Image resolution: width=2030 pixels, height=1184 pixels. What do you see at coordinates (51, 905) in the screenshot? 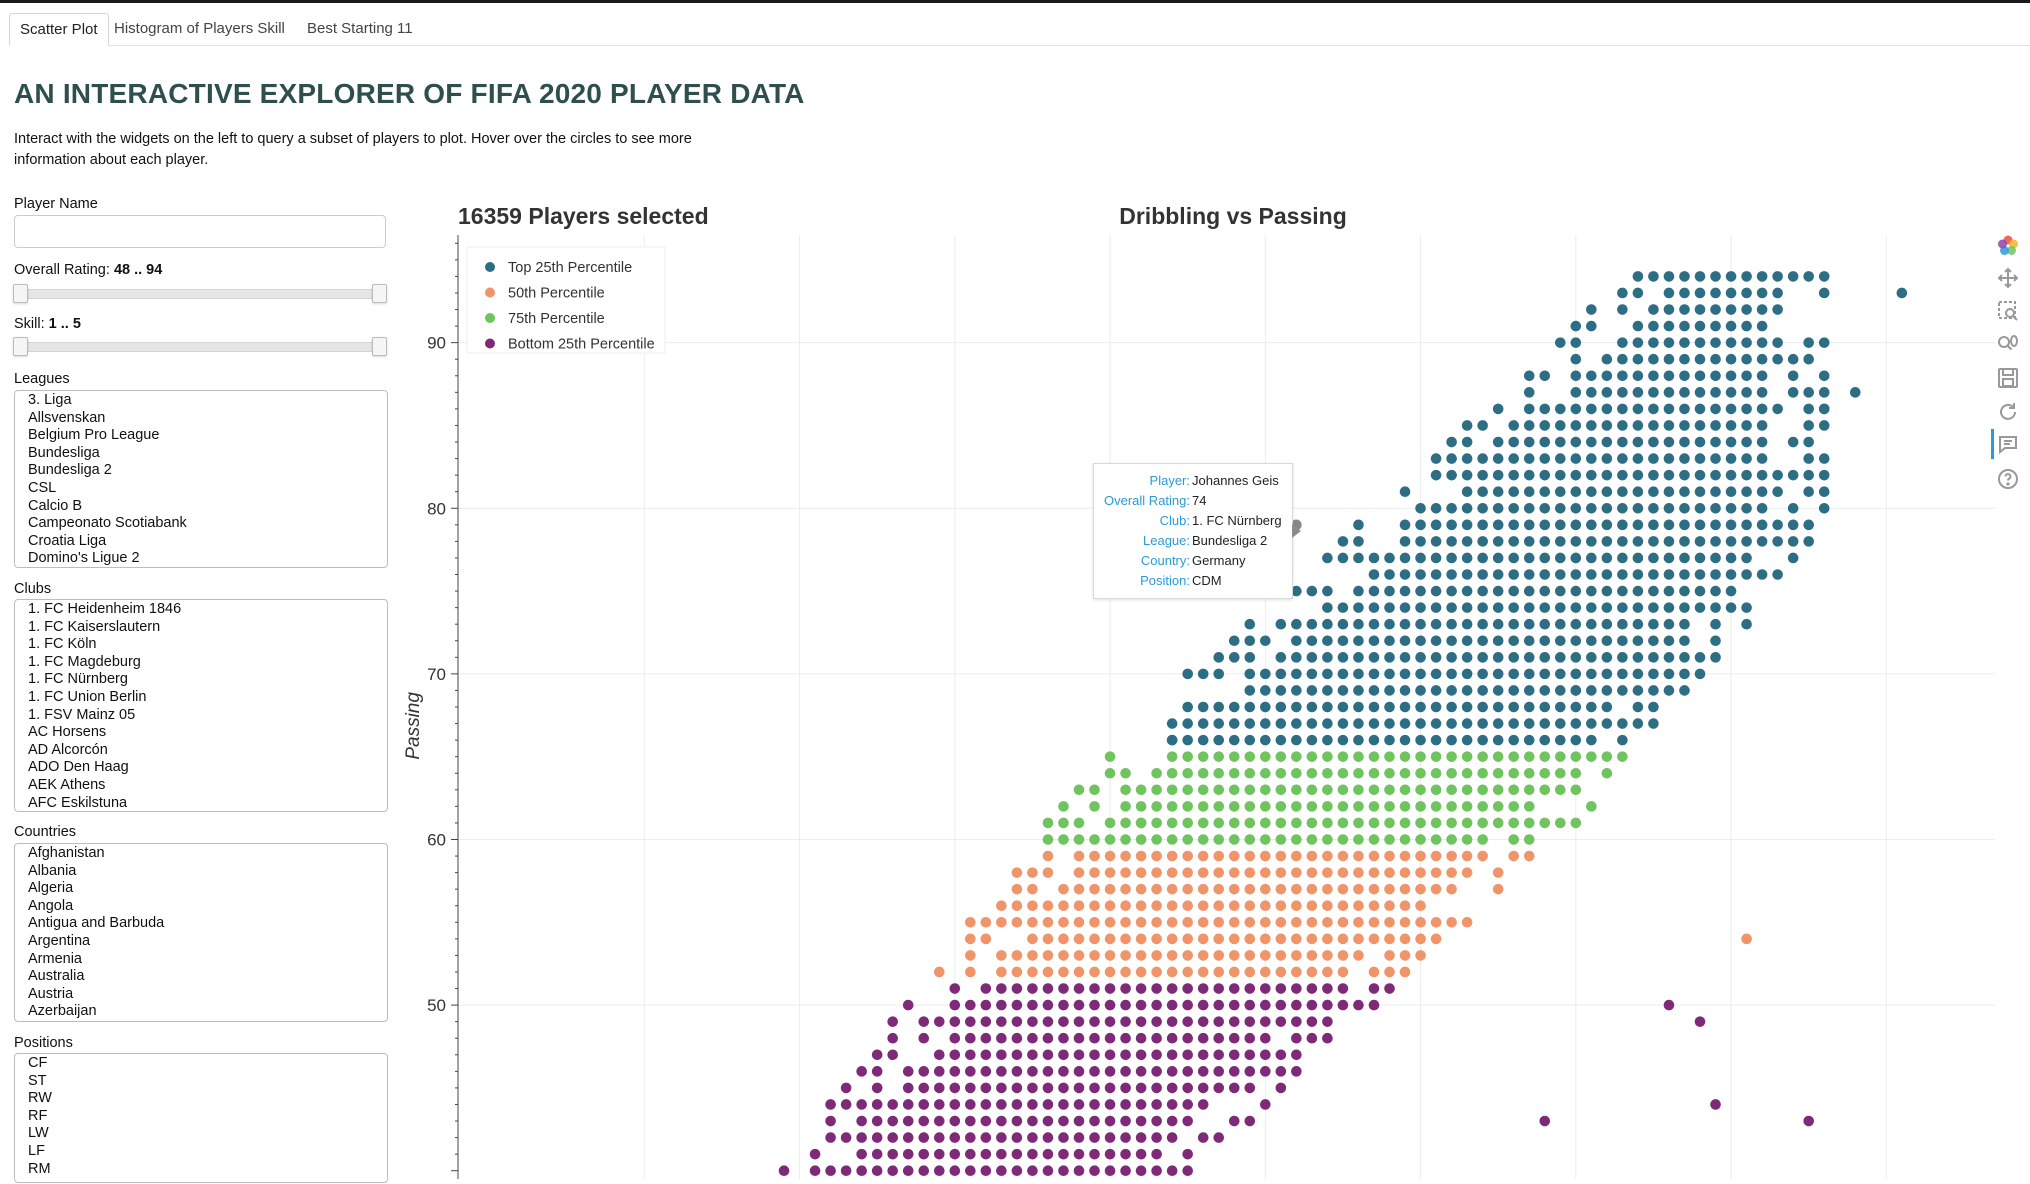
I see `country-option: Angola` at bounding box center [51, 905].